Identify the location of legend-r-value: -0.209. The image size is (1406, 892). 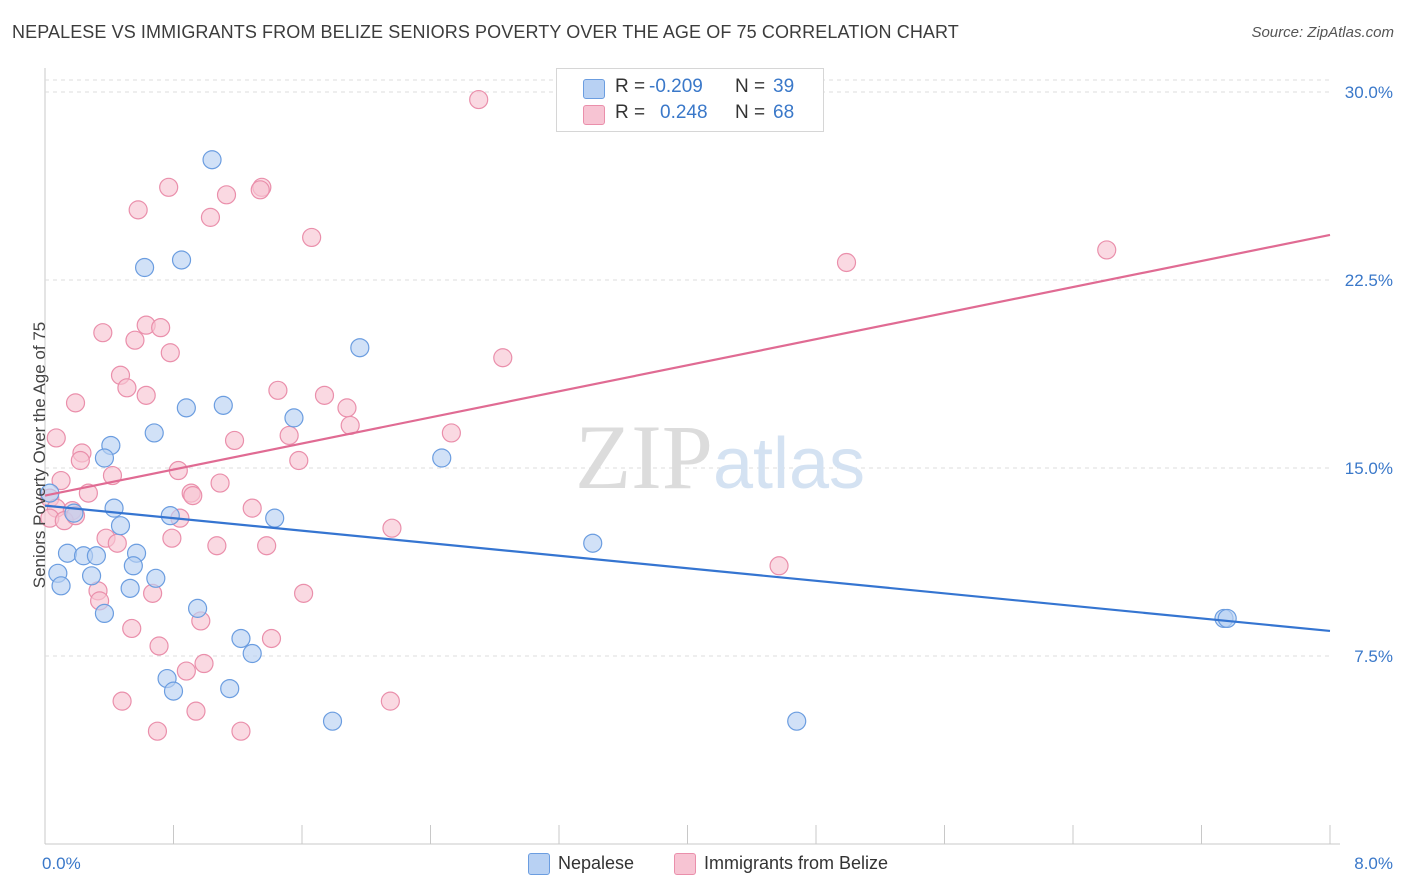
(676, 86).